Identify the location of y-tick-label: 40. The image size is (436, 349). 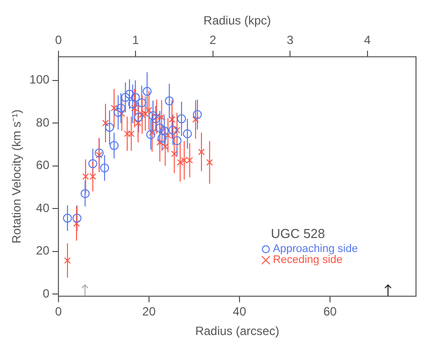
(43, 207).